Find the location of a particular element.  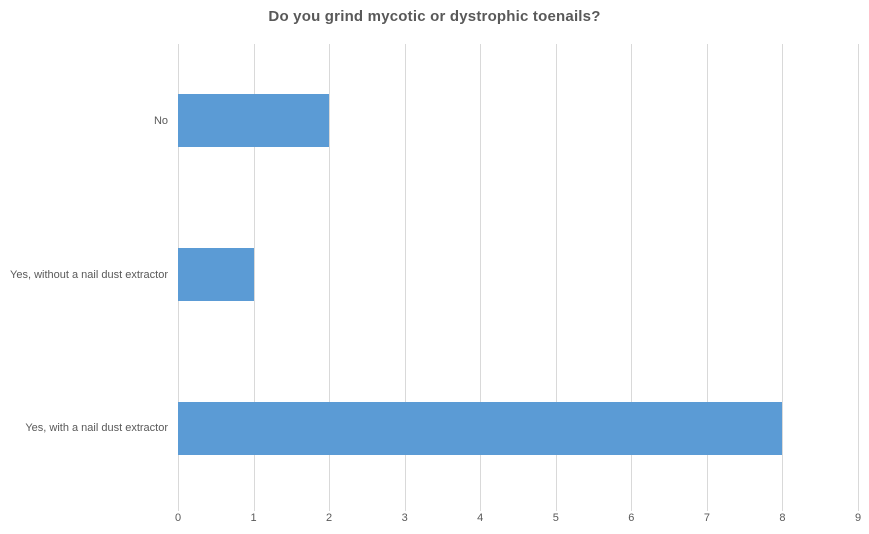

tick-label: 8 is located at coordinates (782, 518).